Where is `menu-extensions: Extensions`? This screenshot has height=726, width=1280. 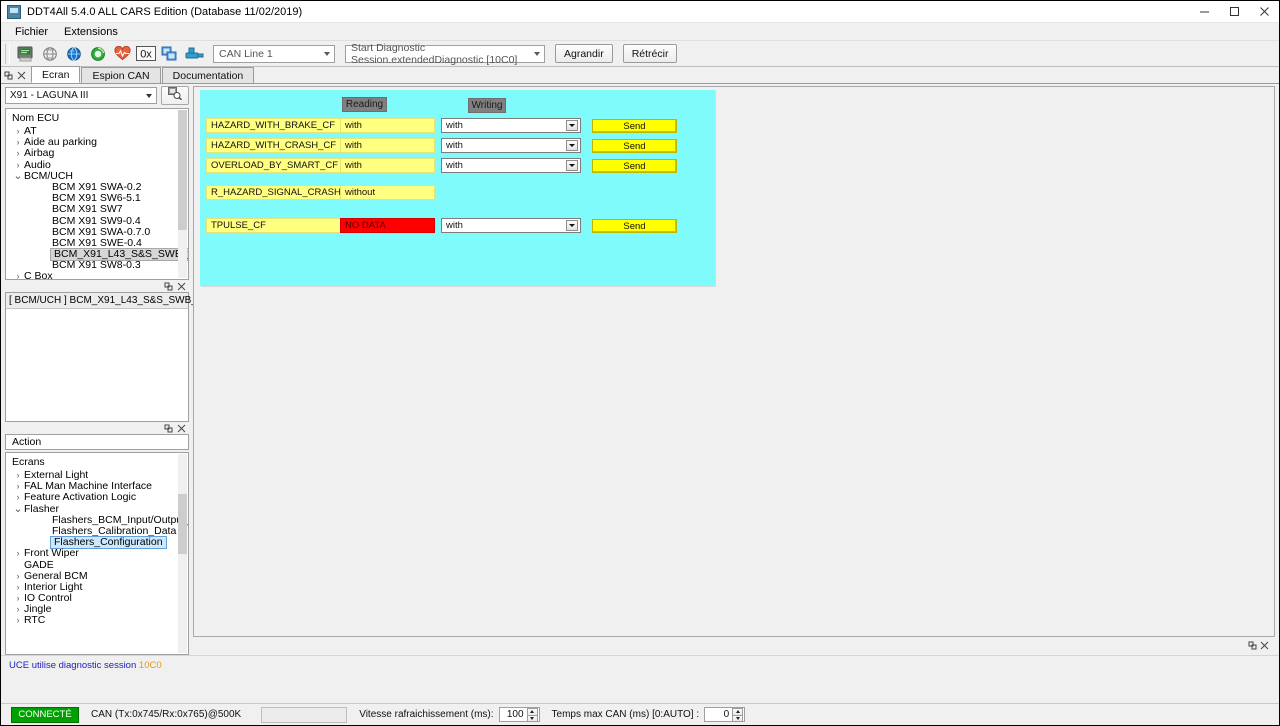
menu-extensions: Extensions is located at coordinates (91, 31).